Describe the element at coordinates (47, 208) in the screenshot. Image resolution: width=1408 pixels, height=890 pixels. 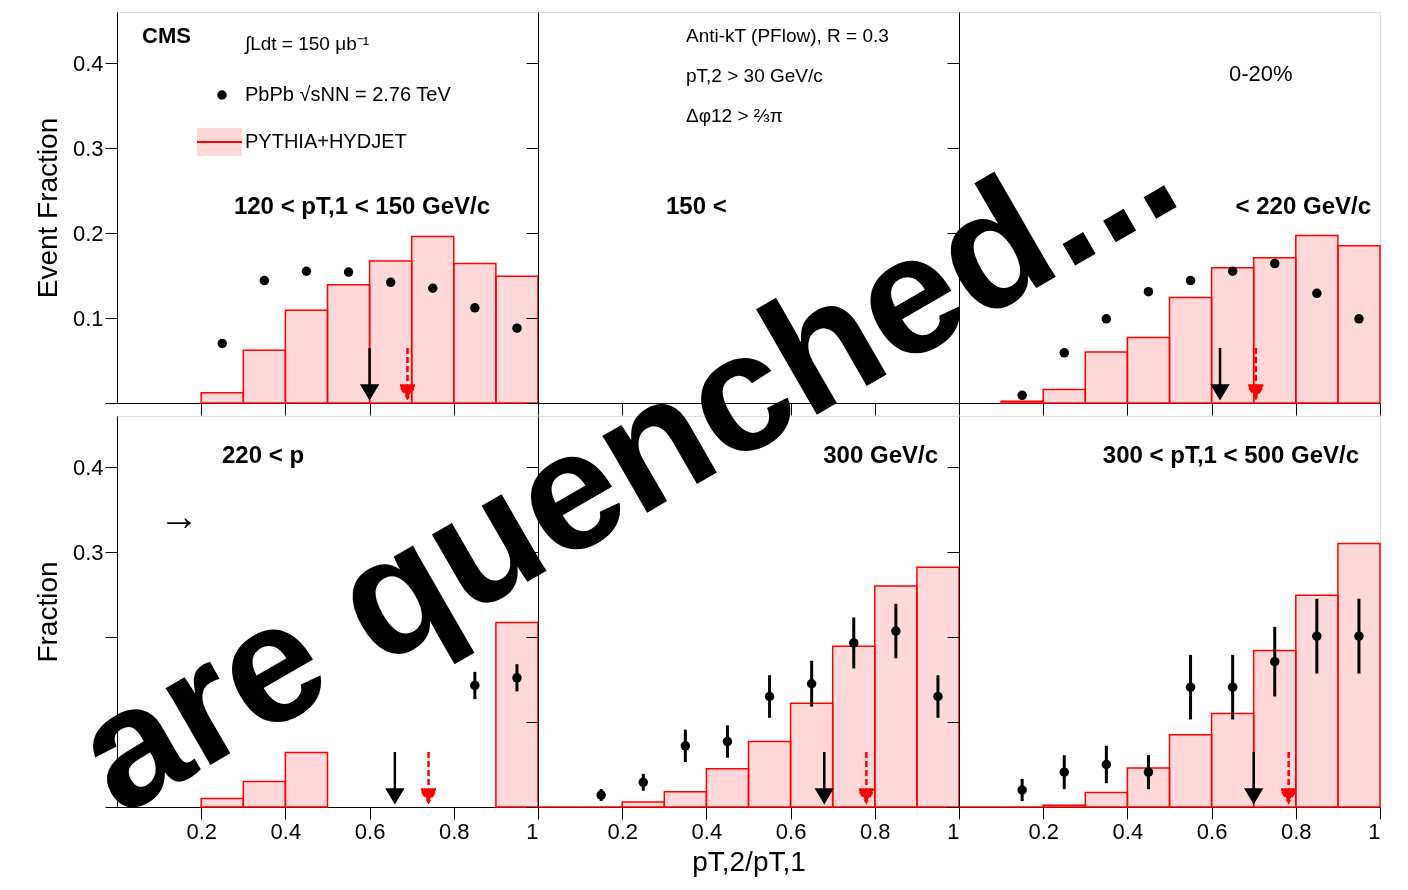
I see `y-axis-title: Event Fraction` at that location.